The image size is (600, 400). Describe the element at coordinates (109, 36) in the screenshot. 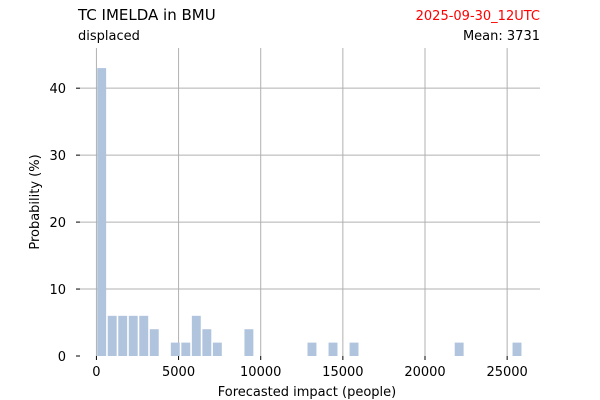

I see `chart-subtitle: displaced` at that location.